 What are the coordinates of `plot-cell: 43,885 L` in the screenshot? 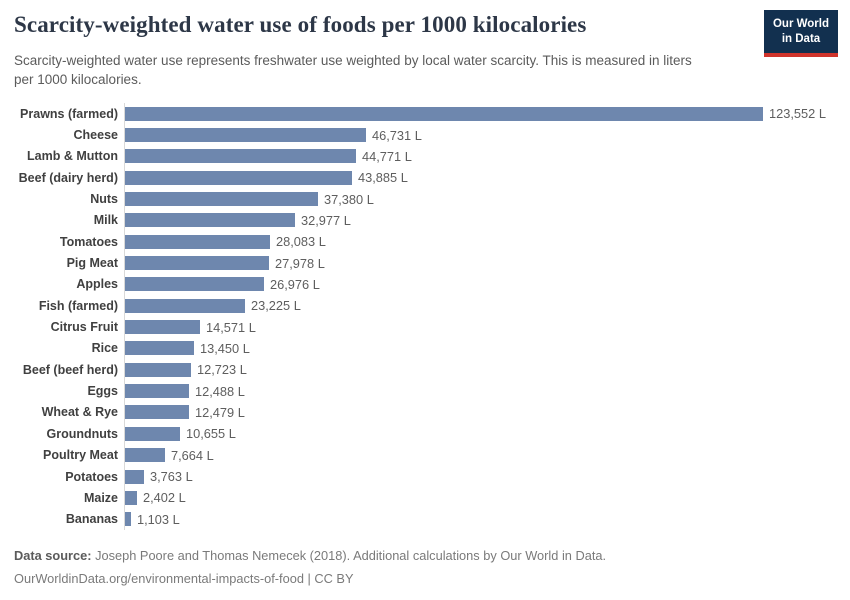 It's located at (482, 178).